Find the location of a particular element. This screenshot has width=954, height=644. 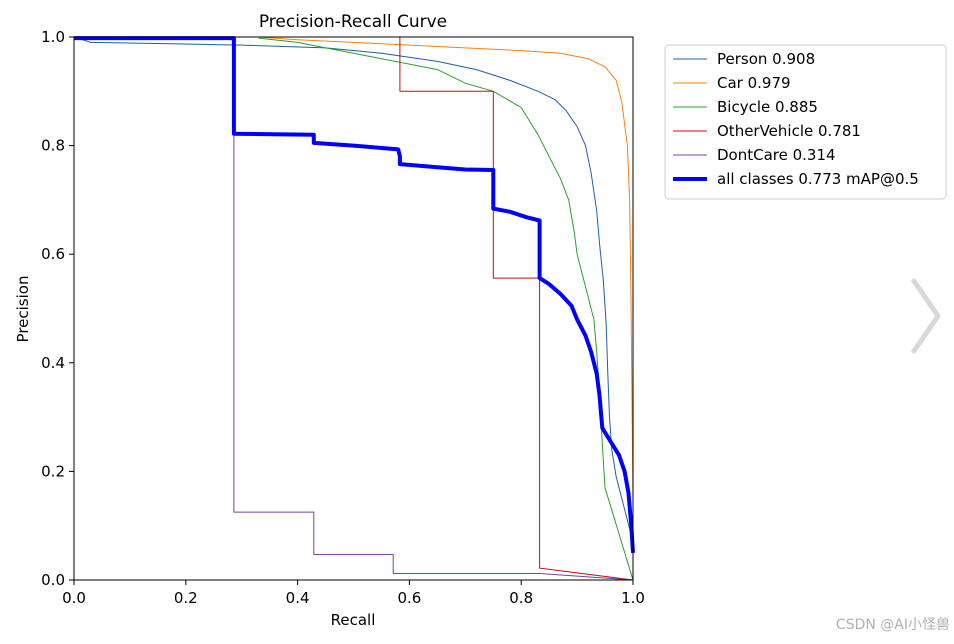

legend-label: all classes 0.773 mAP@0.5 is located at coordinates (818, 179).